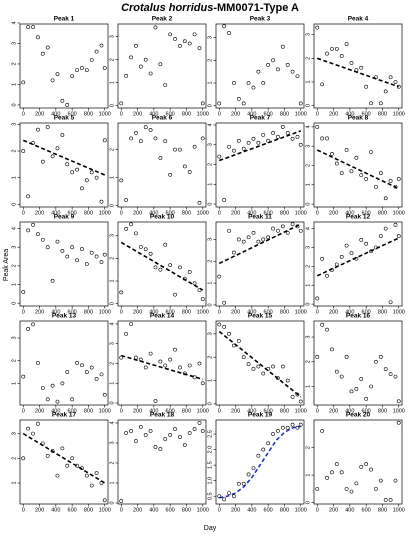  I want to click on panel-title: Peak 10, so click(162, 217).